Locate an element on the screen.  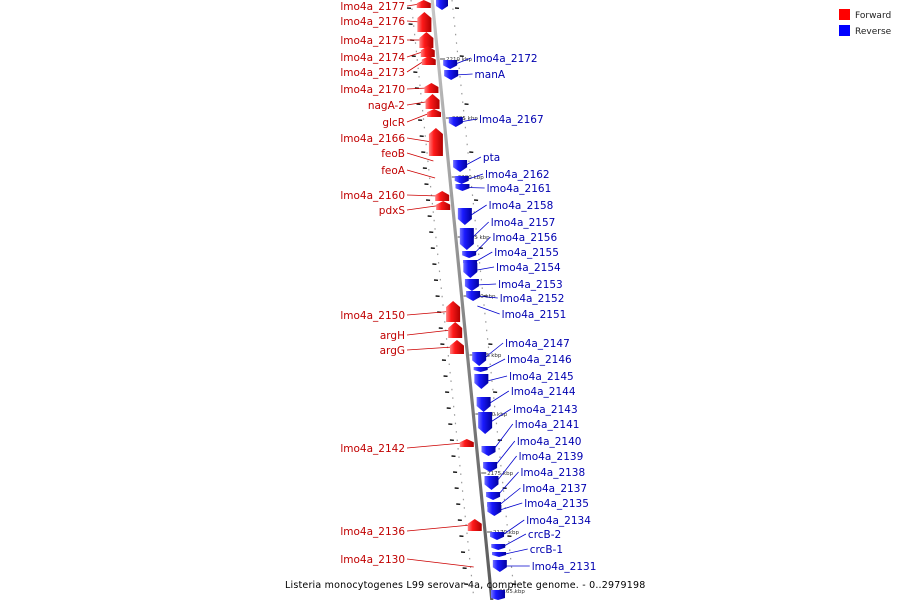
forward-gene-label: lmo4a_2175 is located at coordinates (372, 41).